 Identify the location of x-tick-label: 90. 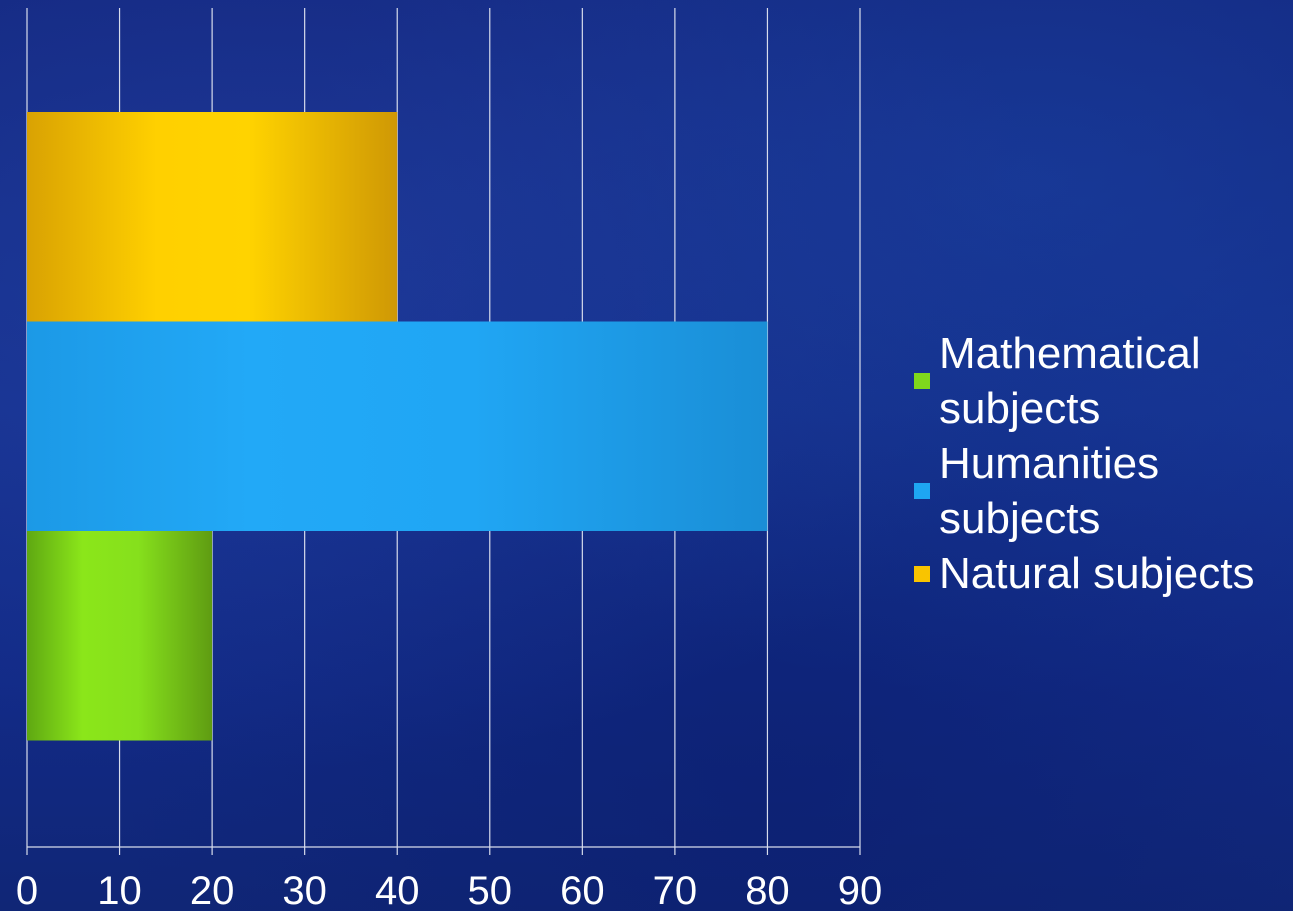
(860, 890).